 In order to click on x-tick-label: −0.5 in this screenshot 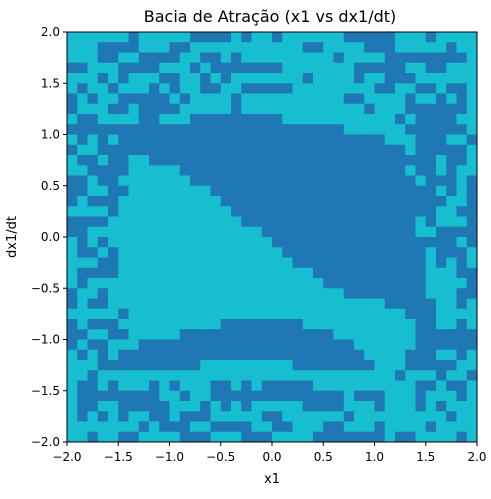, I will do `click(220, 457)`.